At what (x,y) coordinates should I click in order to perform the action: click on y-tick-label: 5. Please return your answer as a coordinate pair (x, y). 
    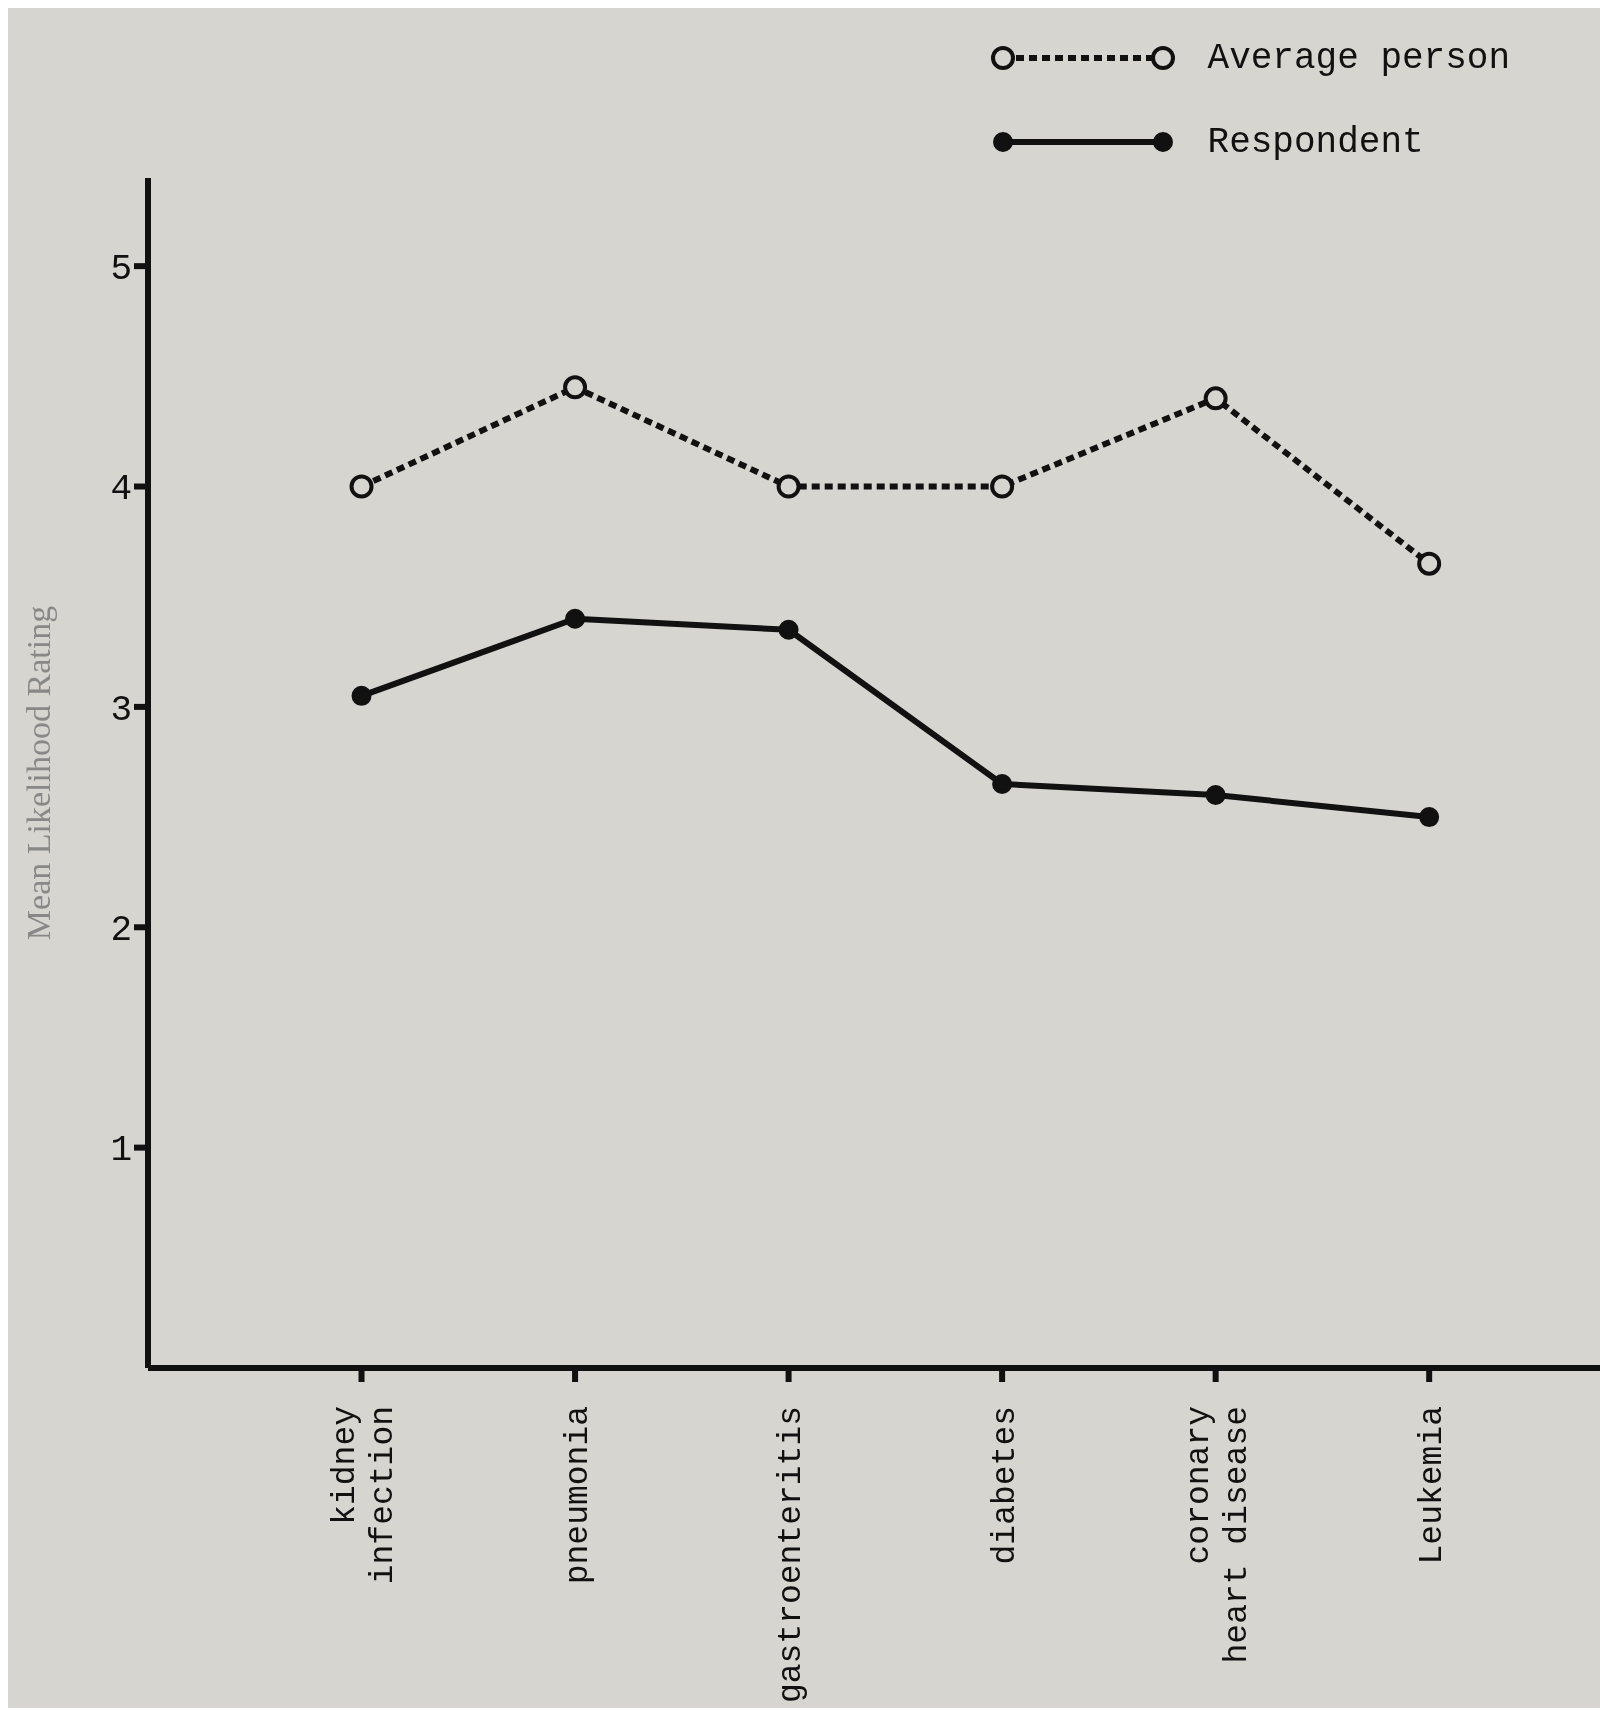
    Looking at the image, I should click on (121, 269).